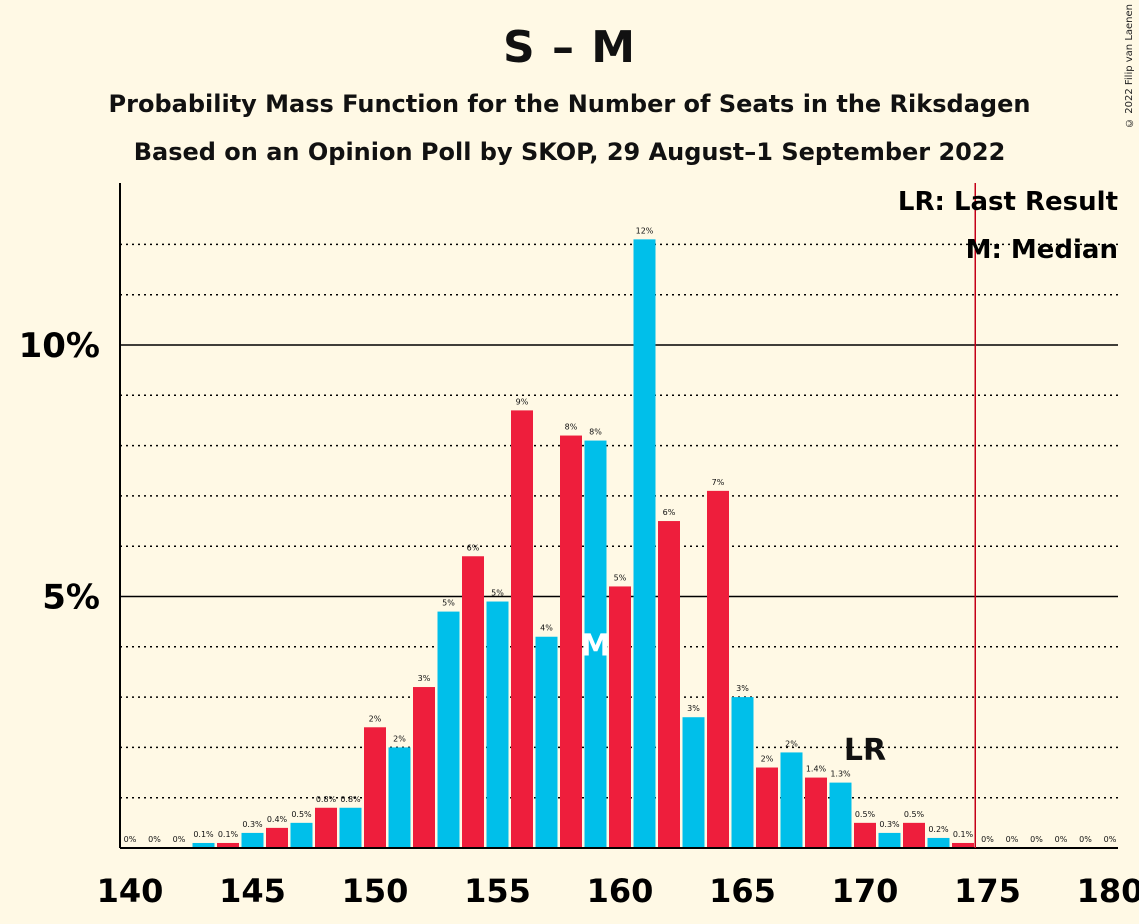 The width and height of the screenshot is (1139, 924). What do you see at coordinates (252, 891) in the screenshot?
I see `x-tick-label: 145` at bounding box center [252, 891].